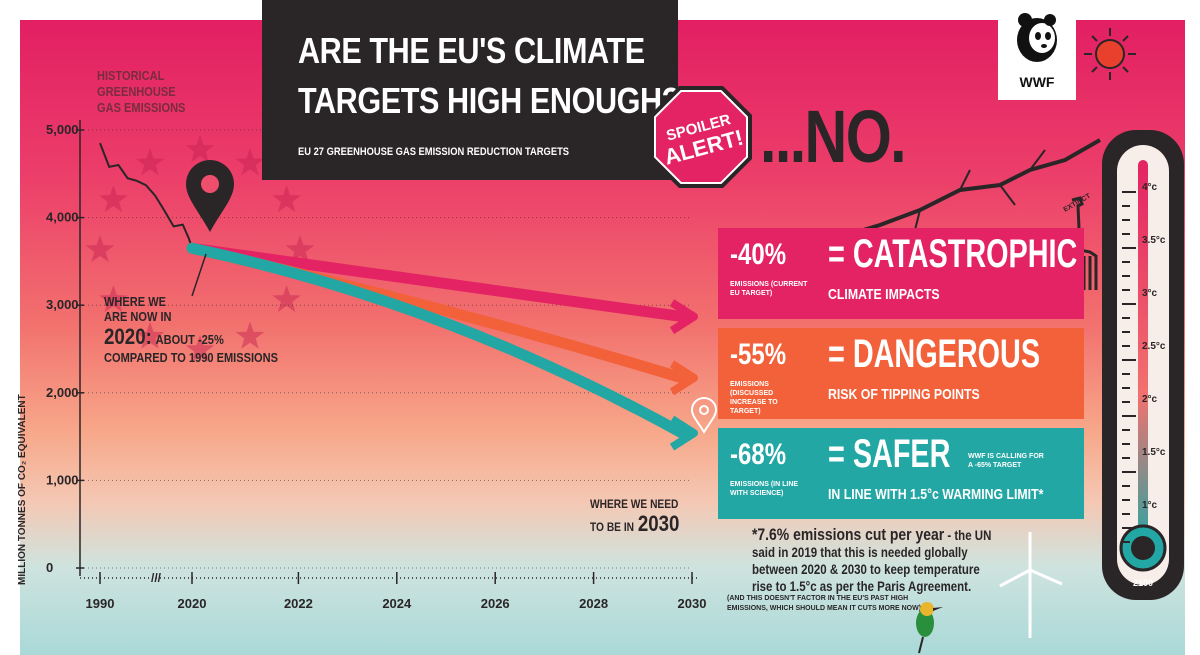 This screenshot has height=655, width=1200. I want to click on wwf-calling-note: WWF IS CALLING FOR A -65% TARGET, so click(1006, 461).